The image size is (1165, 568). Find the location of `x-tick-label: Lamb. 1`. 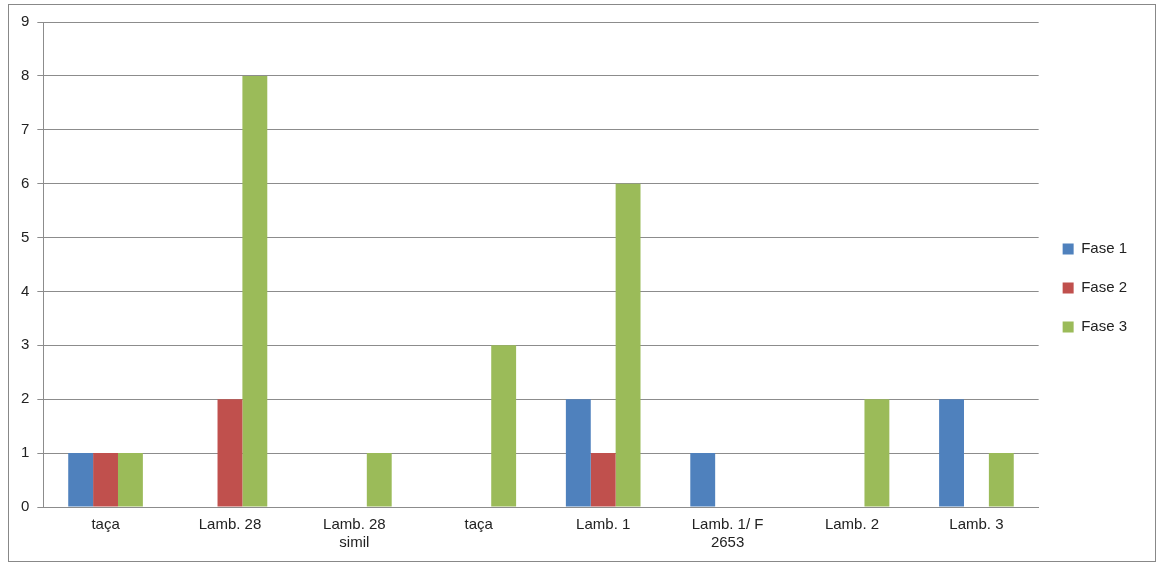

x-tick-label: Lamb. 1 is located at coordinates (603, 524).